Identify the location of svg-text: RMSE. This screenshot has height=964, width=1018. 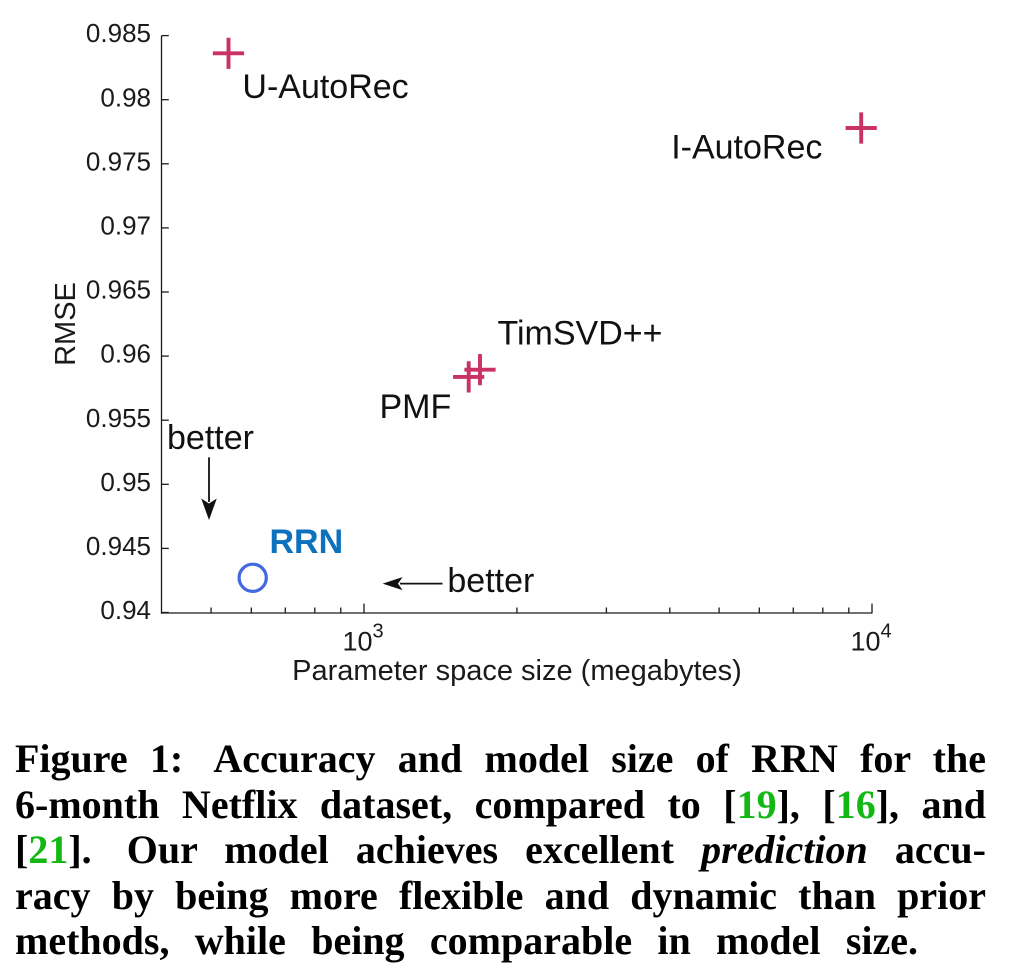
(66, 324).